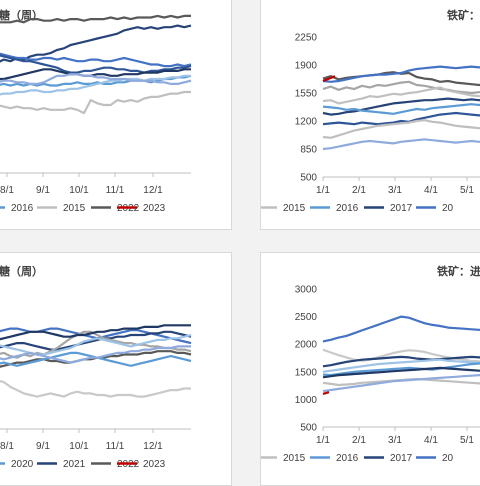 Image resolution: width=480 pixels, height=486 pixels. I want to click on chart-title: 糖（周）, so click(21, 272).